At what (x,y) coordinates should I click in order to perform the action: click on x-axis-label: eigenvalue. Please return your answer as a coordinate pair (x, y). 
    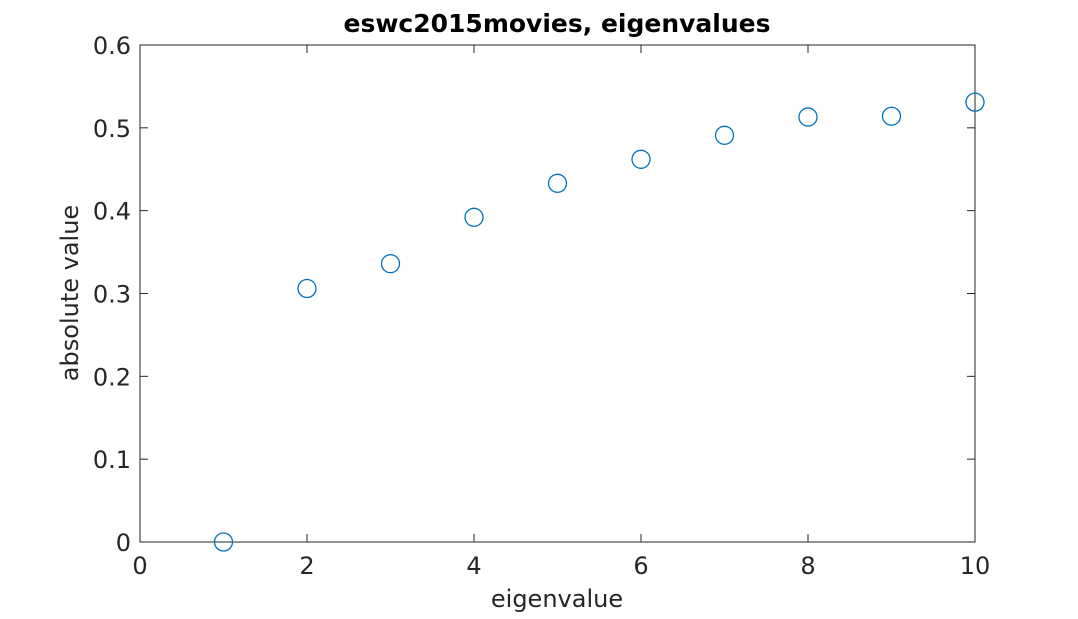
    Looking at the image, I should click on (557, 599).